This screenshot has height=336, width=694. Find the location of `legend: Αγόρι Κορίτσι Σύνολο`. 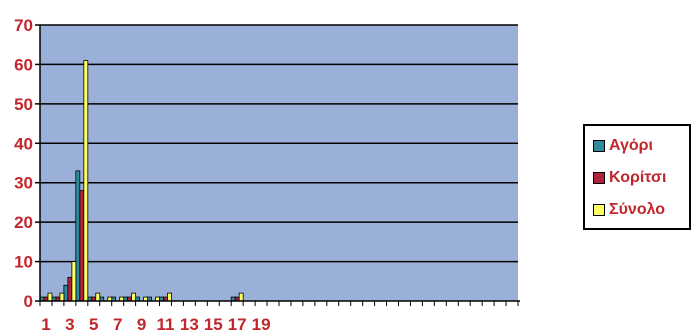

legend: Αγόρι Κορίτσι Σύνολο is located at coordinates (637, 177).